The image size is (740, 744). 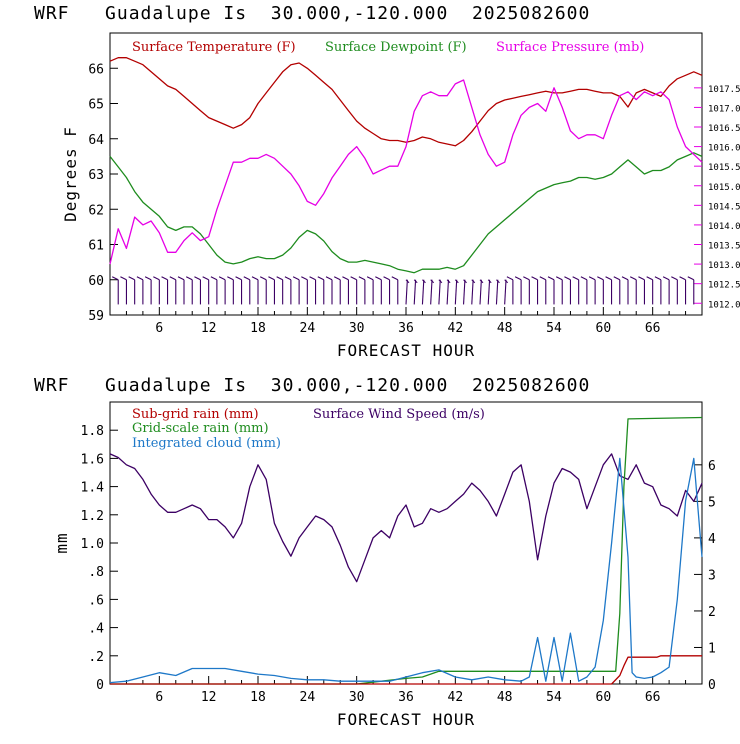 What do you see at coordinates (159, 697) in the screenshot?
I see `x-tick-label-6: 6` at bounding box center [159, 697].